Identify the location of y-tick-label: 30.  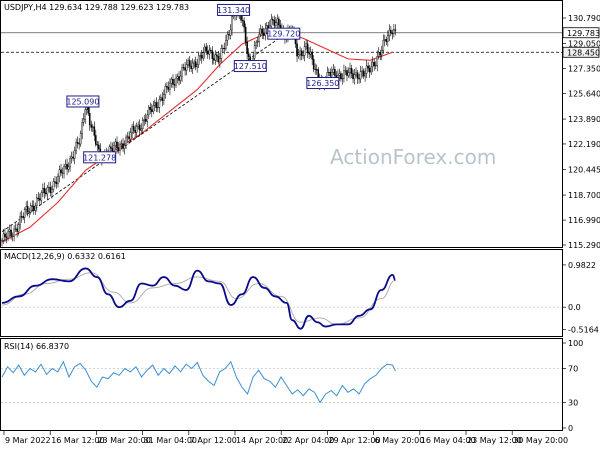
(573, 403).